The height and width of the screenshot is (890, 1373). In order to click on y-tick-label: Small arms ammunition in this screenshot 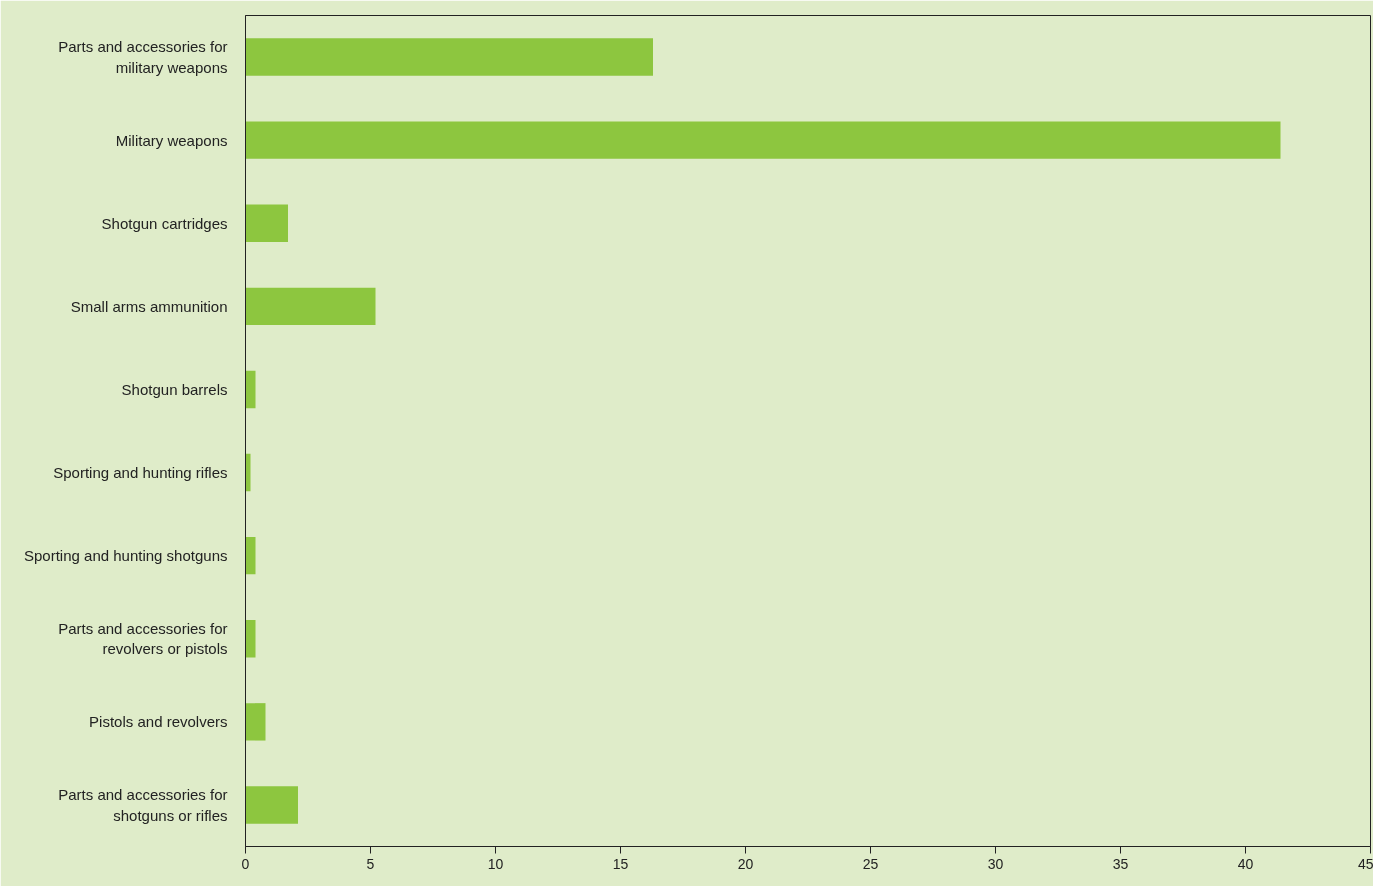, I will do `click(149, 306)`.